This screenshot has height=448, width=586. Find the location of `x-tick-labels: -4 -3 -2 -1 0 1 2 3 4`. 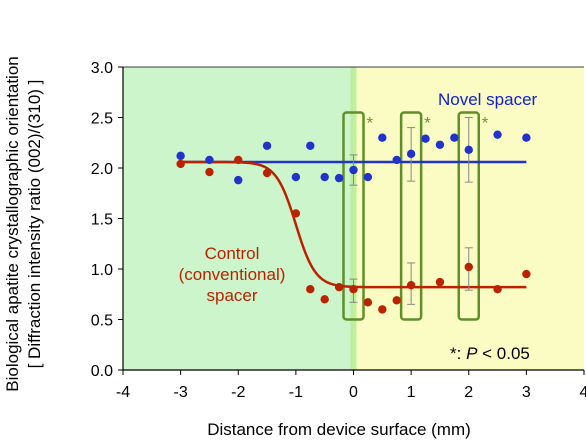

x-tick-labels: -4 -3 -2 -1 0 1 2 3 4 is located at coordinates (351, 392).